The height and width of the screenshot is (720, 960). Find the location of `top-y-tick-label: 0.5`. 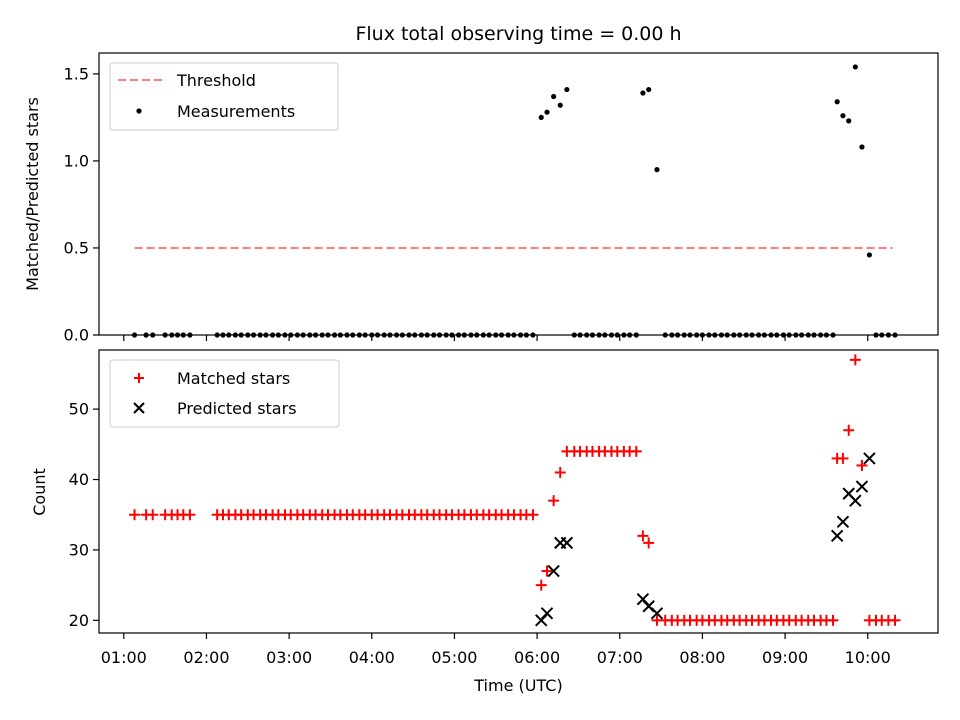

top-y-tick-label: 0.5 is located at coordinates (76, 247).